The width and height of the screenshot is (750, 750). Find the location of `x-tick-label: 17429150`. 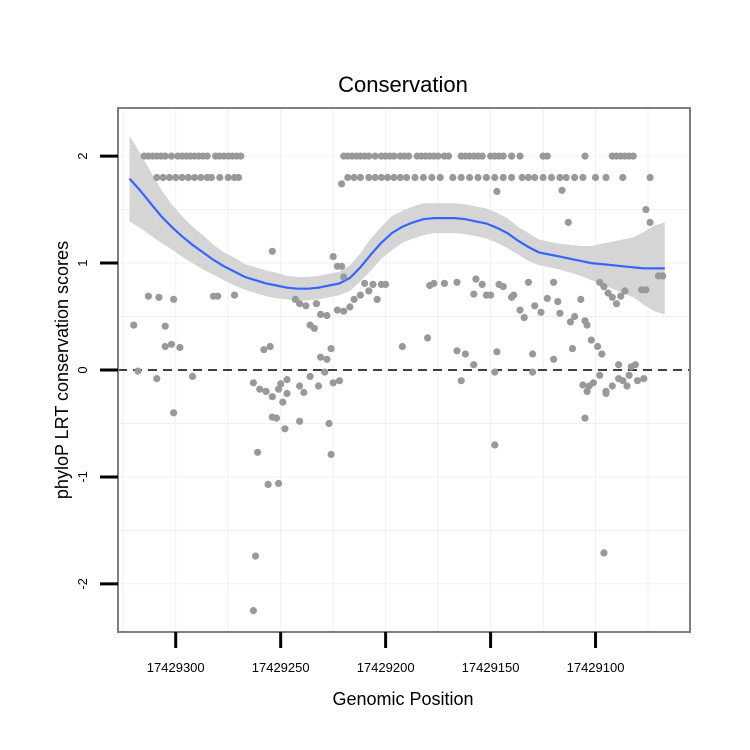

x-tick-label: 17429150 is located at coordinates (491, 667).